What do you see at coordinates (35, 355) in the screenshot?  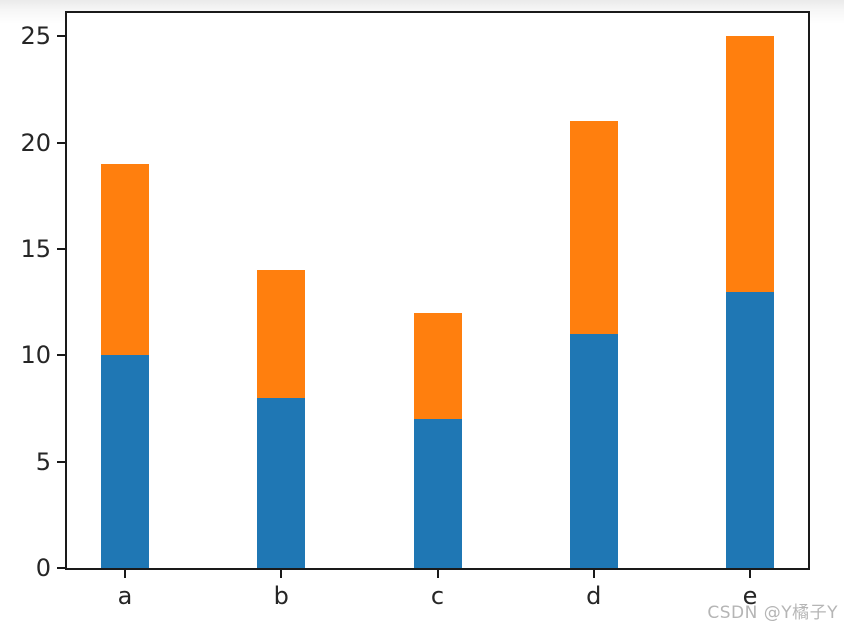 I see `y-tick-label-10: 10` at bounding box center [35, 355].